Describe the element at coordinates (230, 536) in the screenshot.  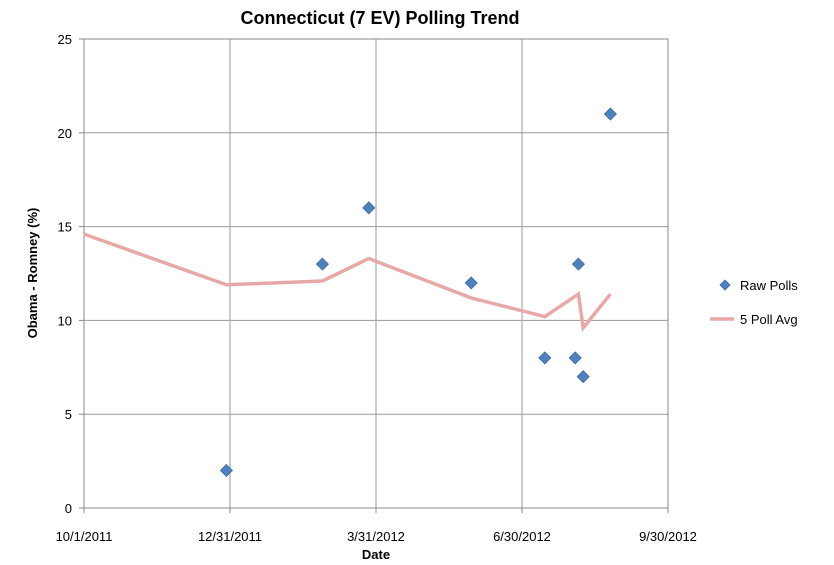
I see `x-tick-label: 12/31/2011` at that location.